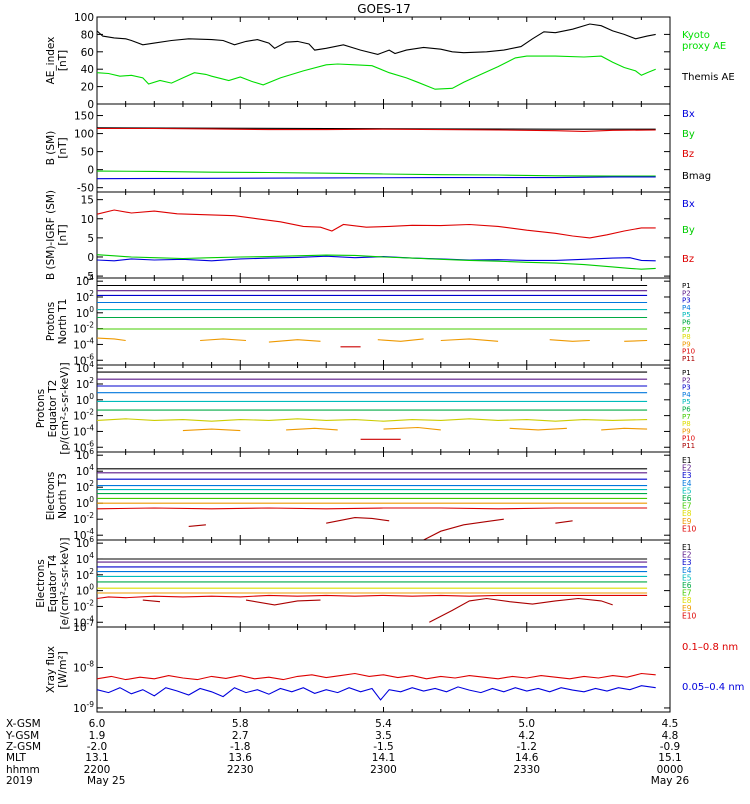 The image size is (750, 804). What do you see at coordinates (687, 521) in the screenshot?
I see `legend-entry: E9` at bounding box center [687, 521].